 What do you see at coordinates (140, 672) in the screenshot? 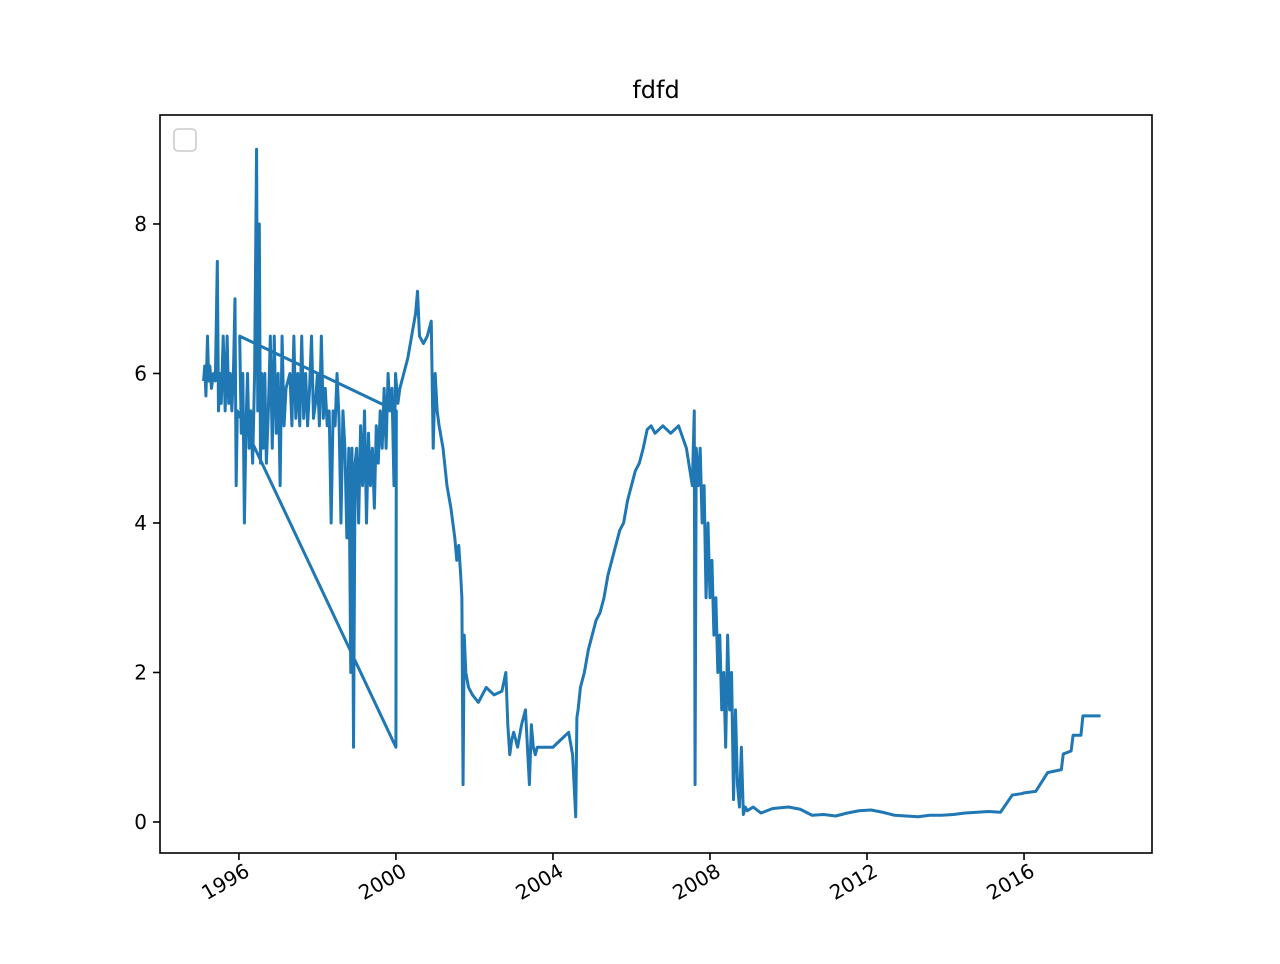
I see `y-tick-label: 2` at bounding box center [140, 672].